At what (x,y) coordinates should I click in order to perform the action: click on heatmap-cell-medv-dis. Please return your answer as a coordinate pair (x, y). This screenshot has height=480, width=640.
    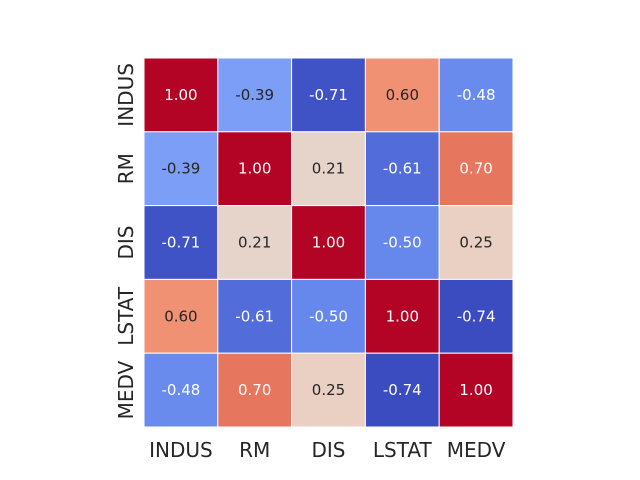
    Looking at the image, I should click on (328, 390).